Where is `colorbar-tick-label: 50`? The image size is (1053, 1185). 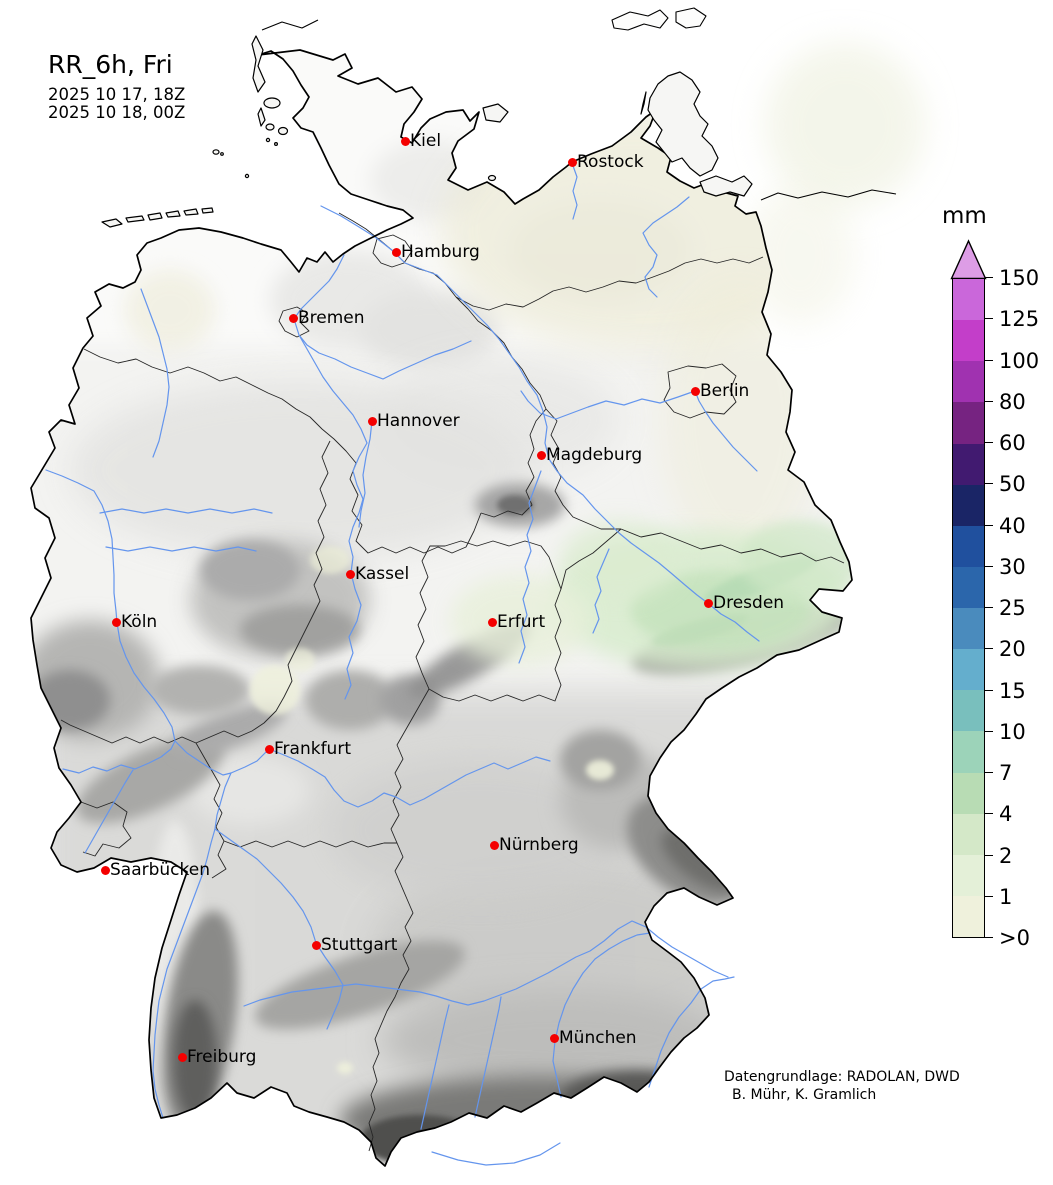 colorbar-tick-label: 50 is located at coordinates (1012, 484).